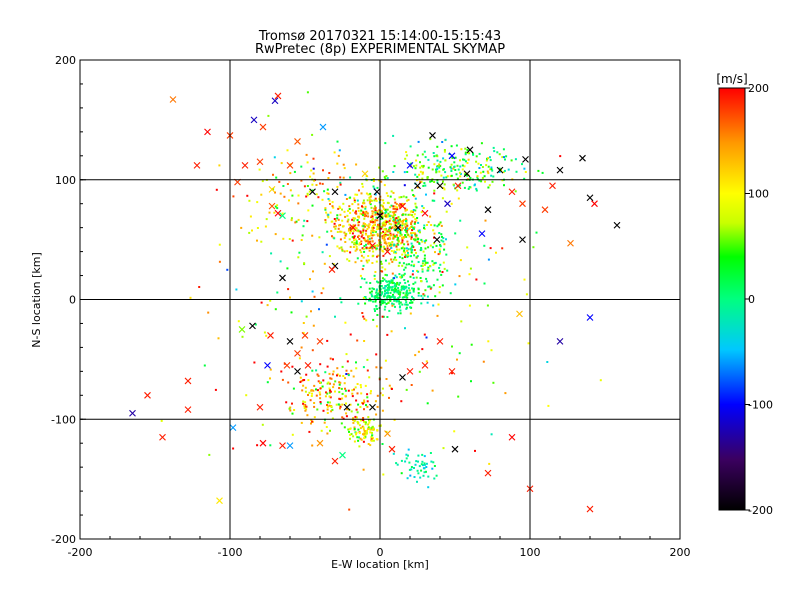 The image size is (800, 600). What do you see at coordinates (758, 194) in the screenshot?
I see `colorbar-tick-label: 100` at bounding box center [758, 194].